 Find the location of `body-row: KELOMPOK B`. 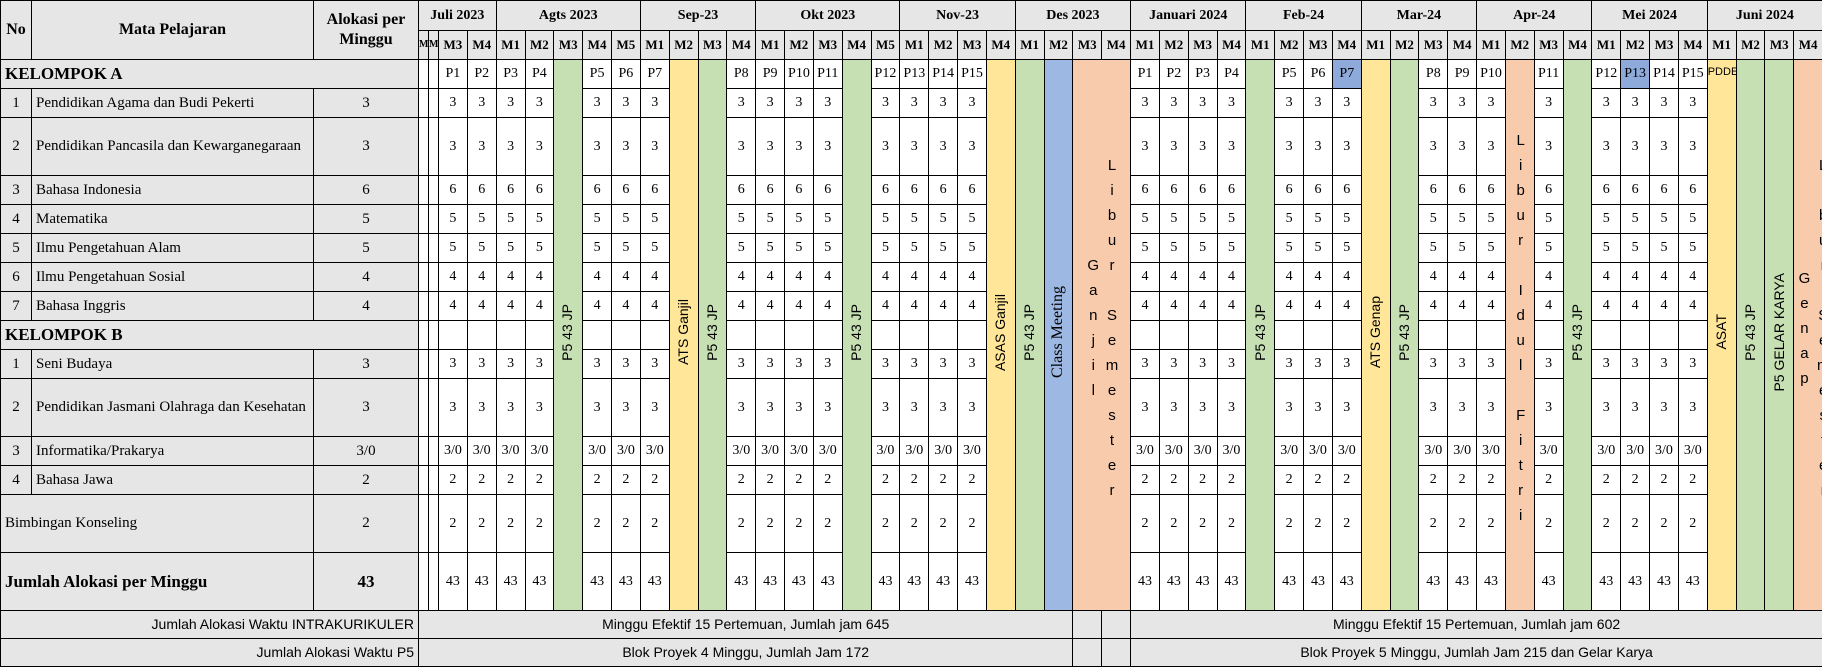

body-row: KELOMPOK B is located at coordinates (911, 335).